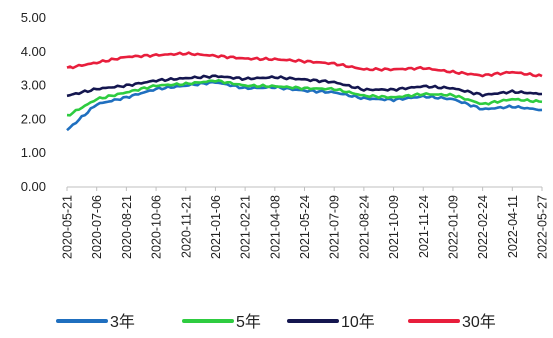 This screenshot has width=553, height=338. What do you see at coordinates (33, 85) in the screenshot?
I see `y-tick-label: 3.00` at bounding box center [33, 85].